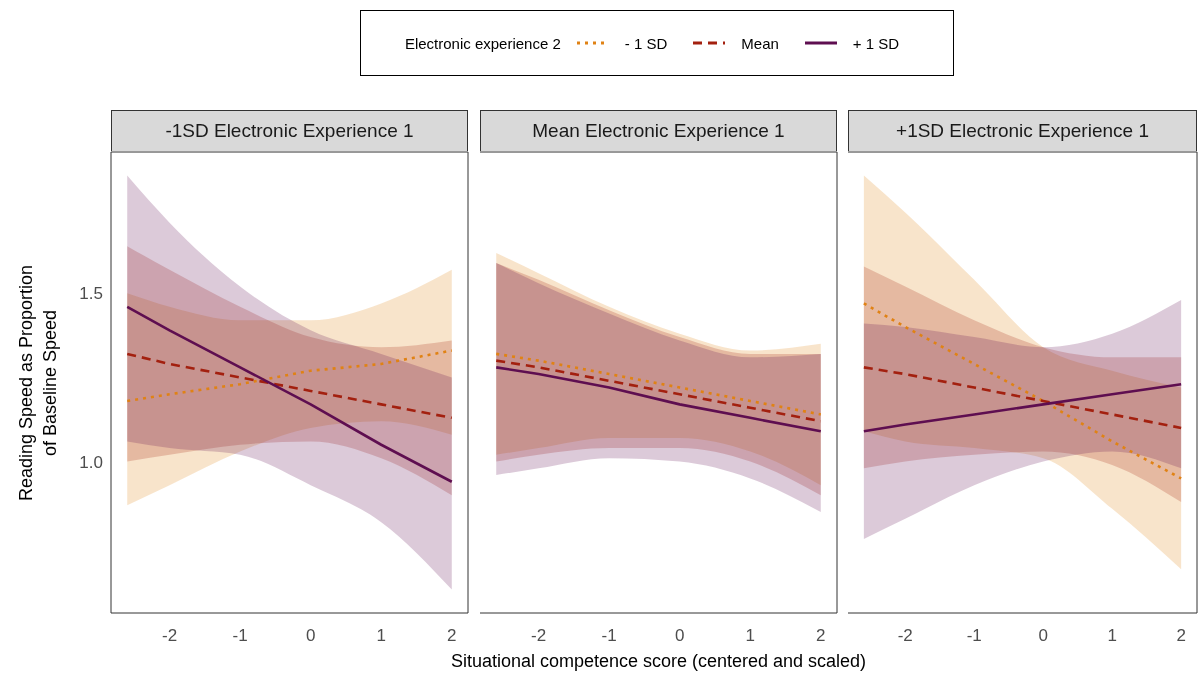 The image size is (1198, 686). Describe the element at coordinates (482, 43) in the screenshot. I see `legend-title: Electronic experience 2` at that location.